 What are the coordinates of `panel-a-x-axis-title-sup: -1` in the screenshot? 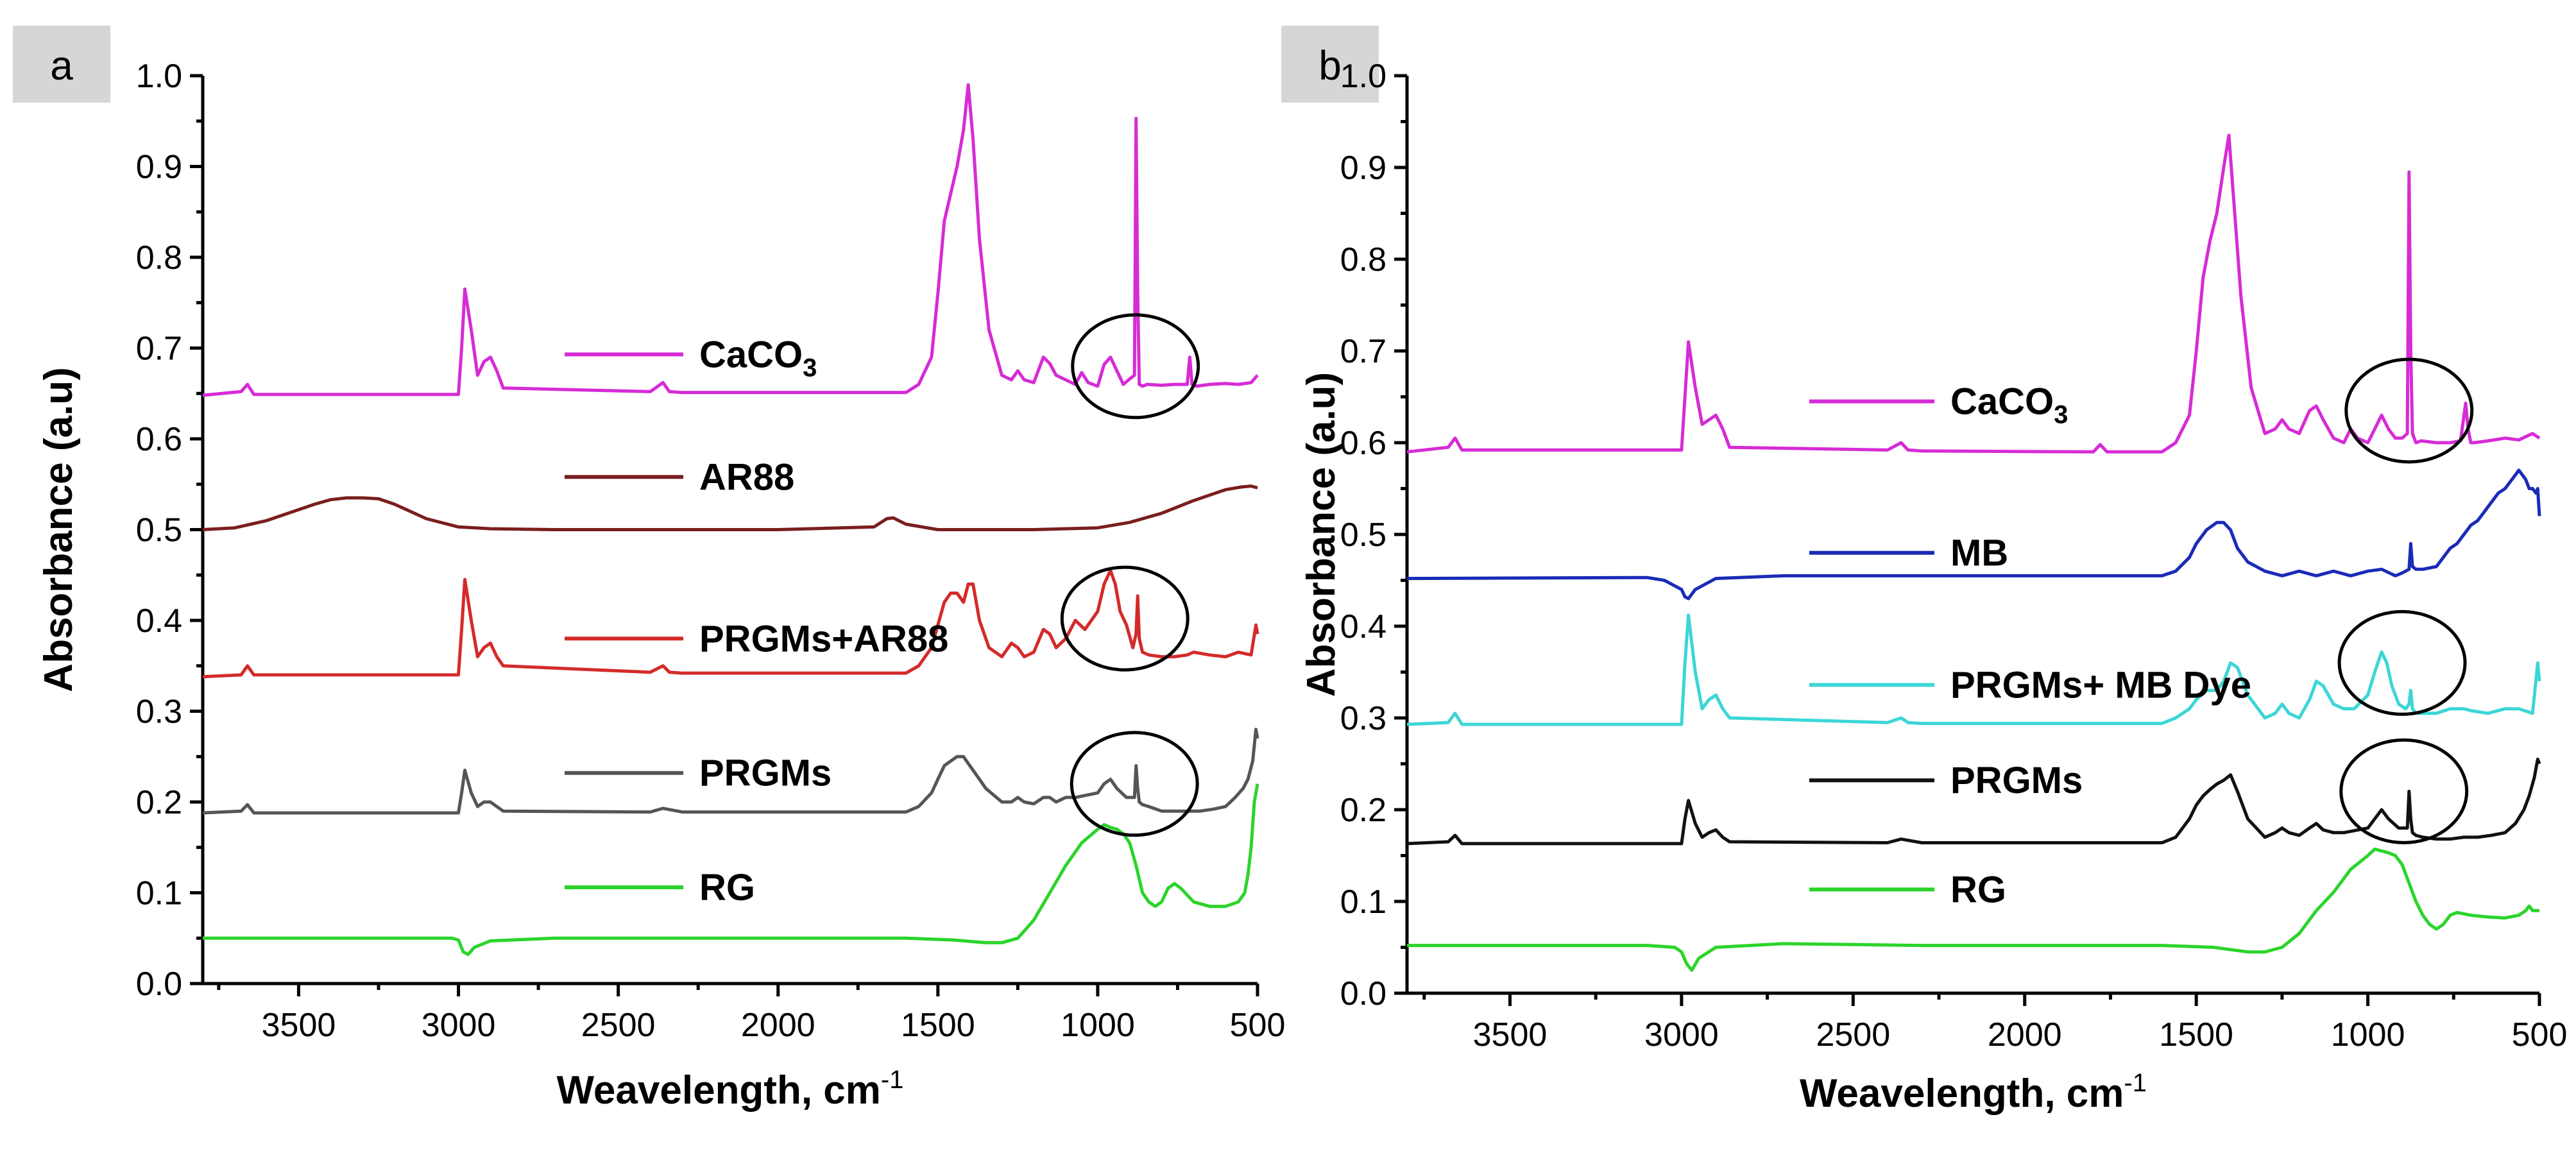 It's located at (892, 1080).